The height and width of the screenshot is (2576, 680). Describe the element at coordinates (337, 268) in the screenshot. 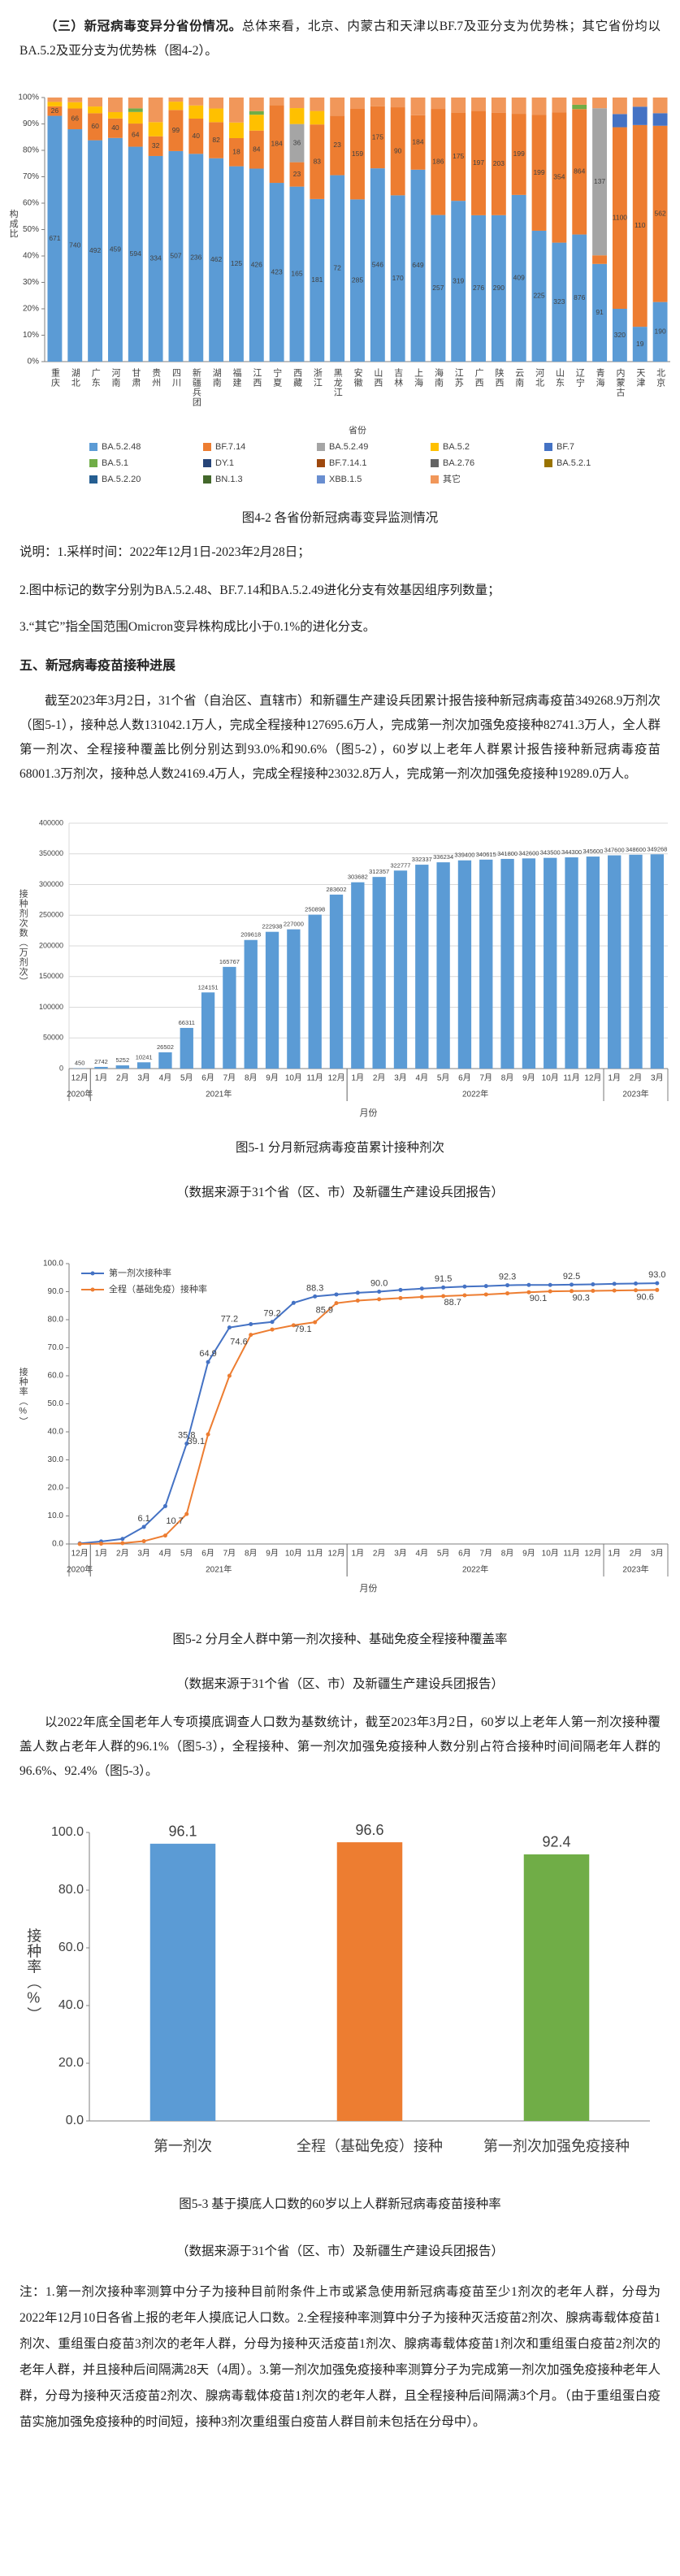

I see `data-label: 72` at that location.